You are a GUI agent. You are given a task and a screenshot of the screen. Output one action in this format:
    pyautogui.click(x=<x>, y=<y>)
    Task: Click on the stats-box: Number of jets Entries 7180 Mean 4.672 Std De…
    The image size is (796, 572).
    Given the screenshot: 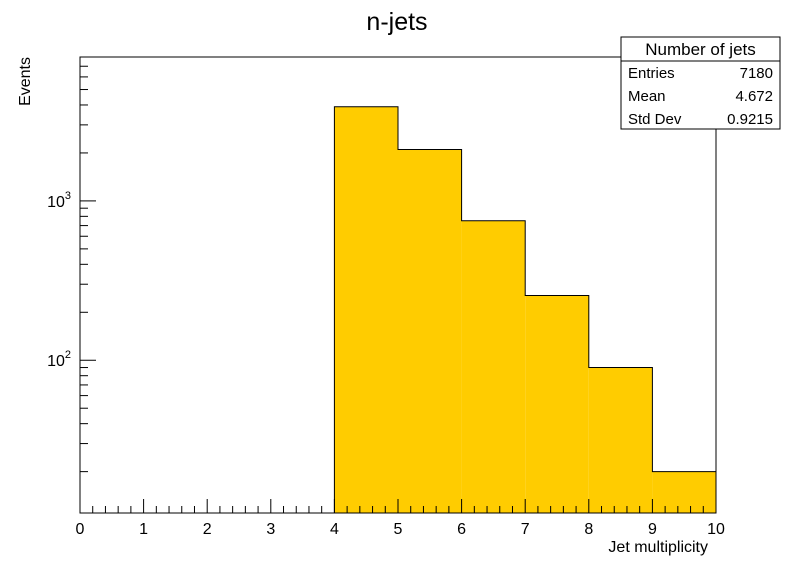 What is the action you would take?
    pyautogui.click(x=700, y=83)
    